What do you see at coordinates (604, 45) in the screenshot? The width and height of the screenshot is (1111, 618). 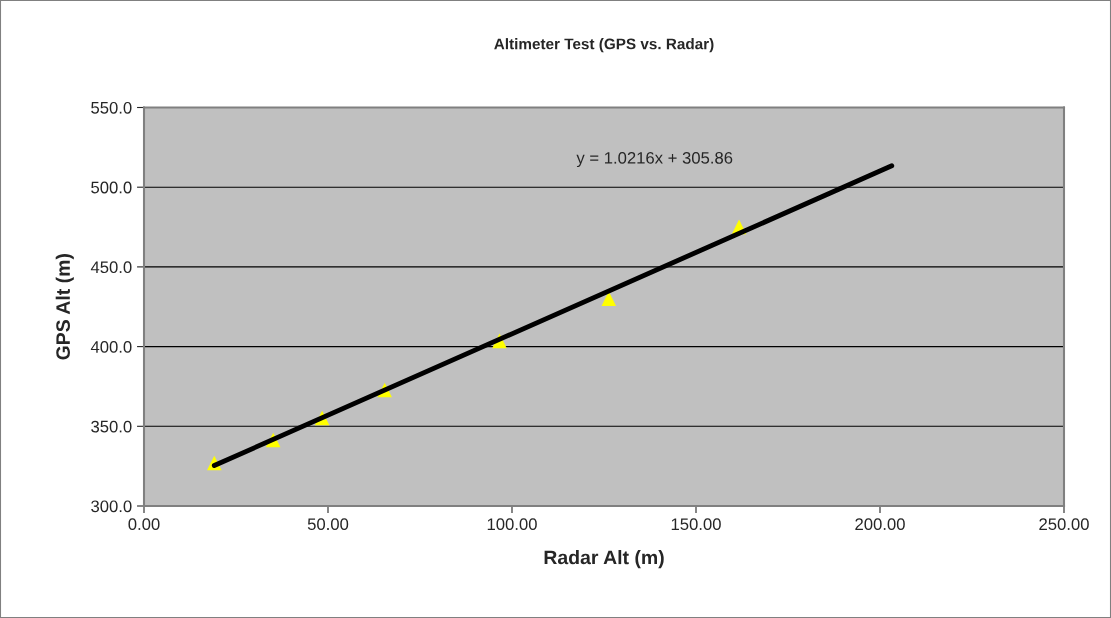 I see `chart-title: Altimeter Test (GPS vs. Radar)` at bounding box center [604, 45].